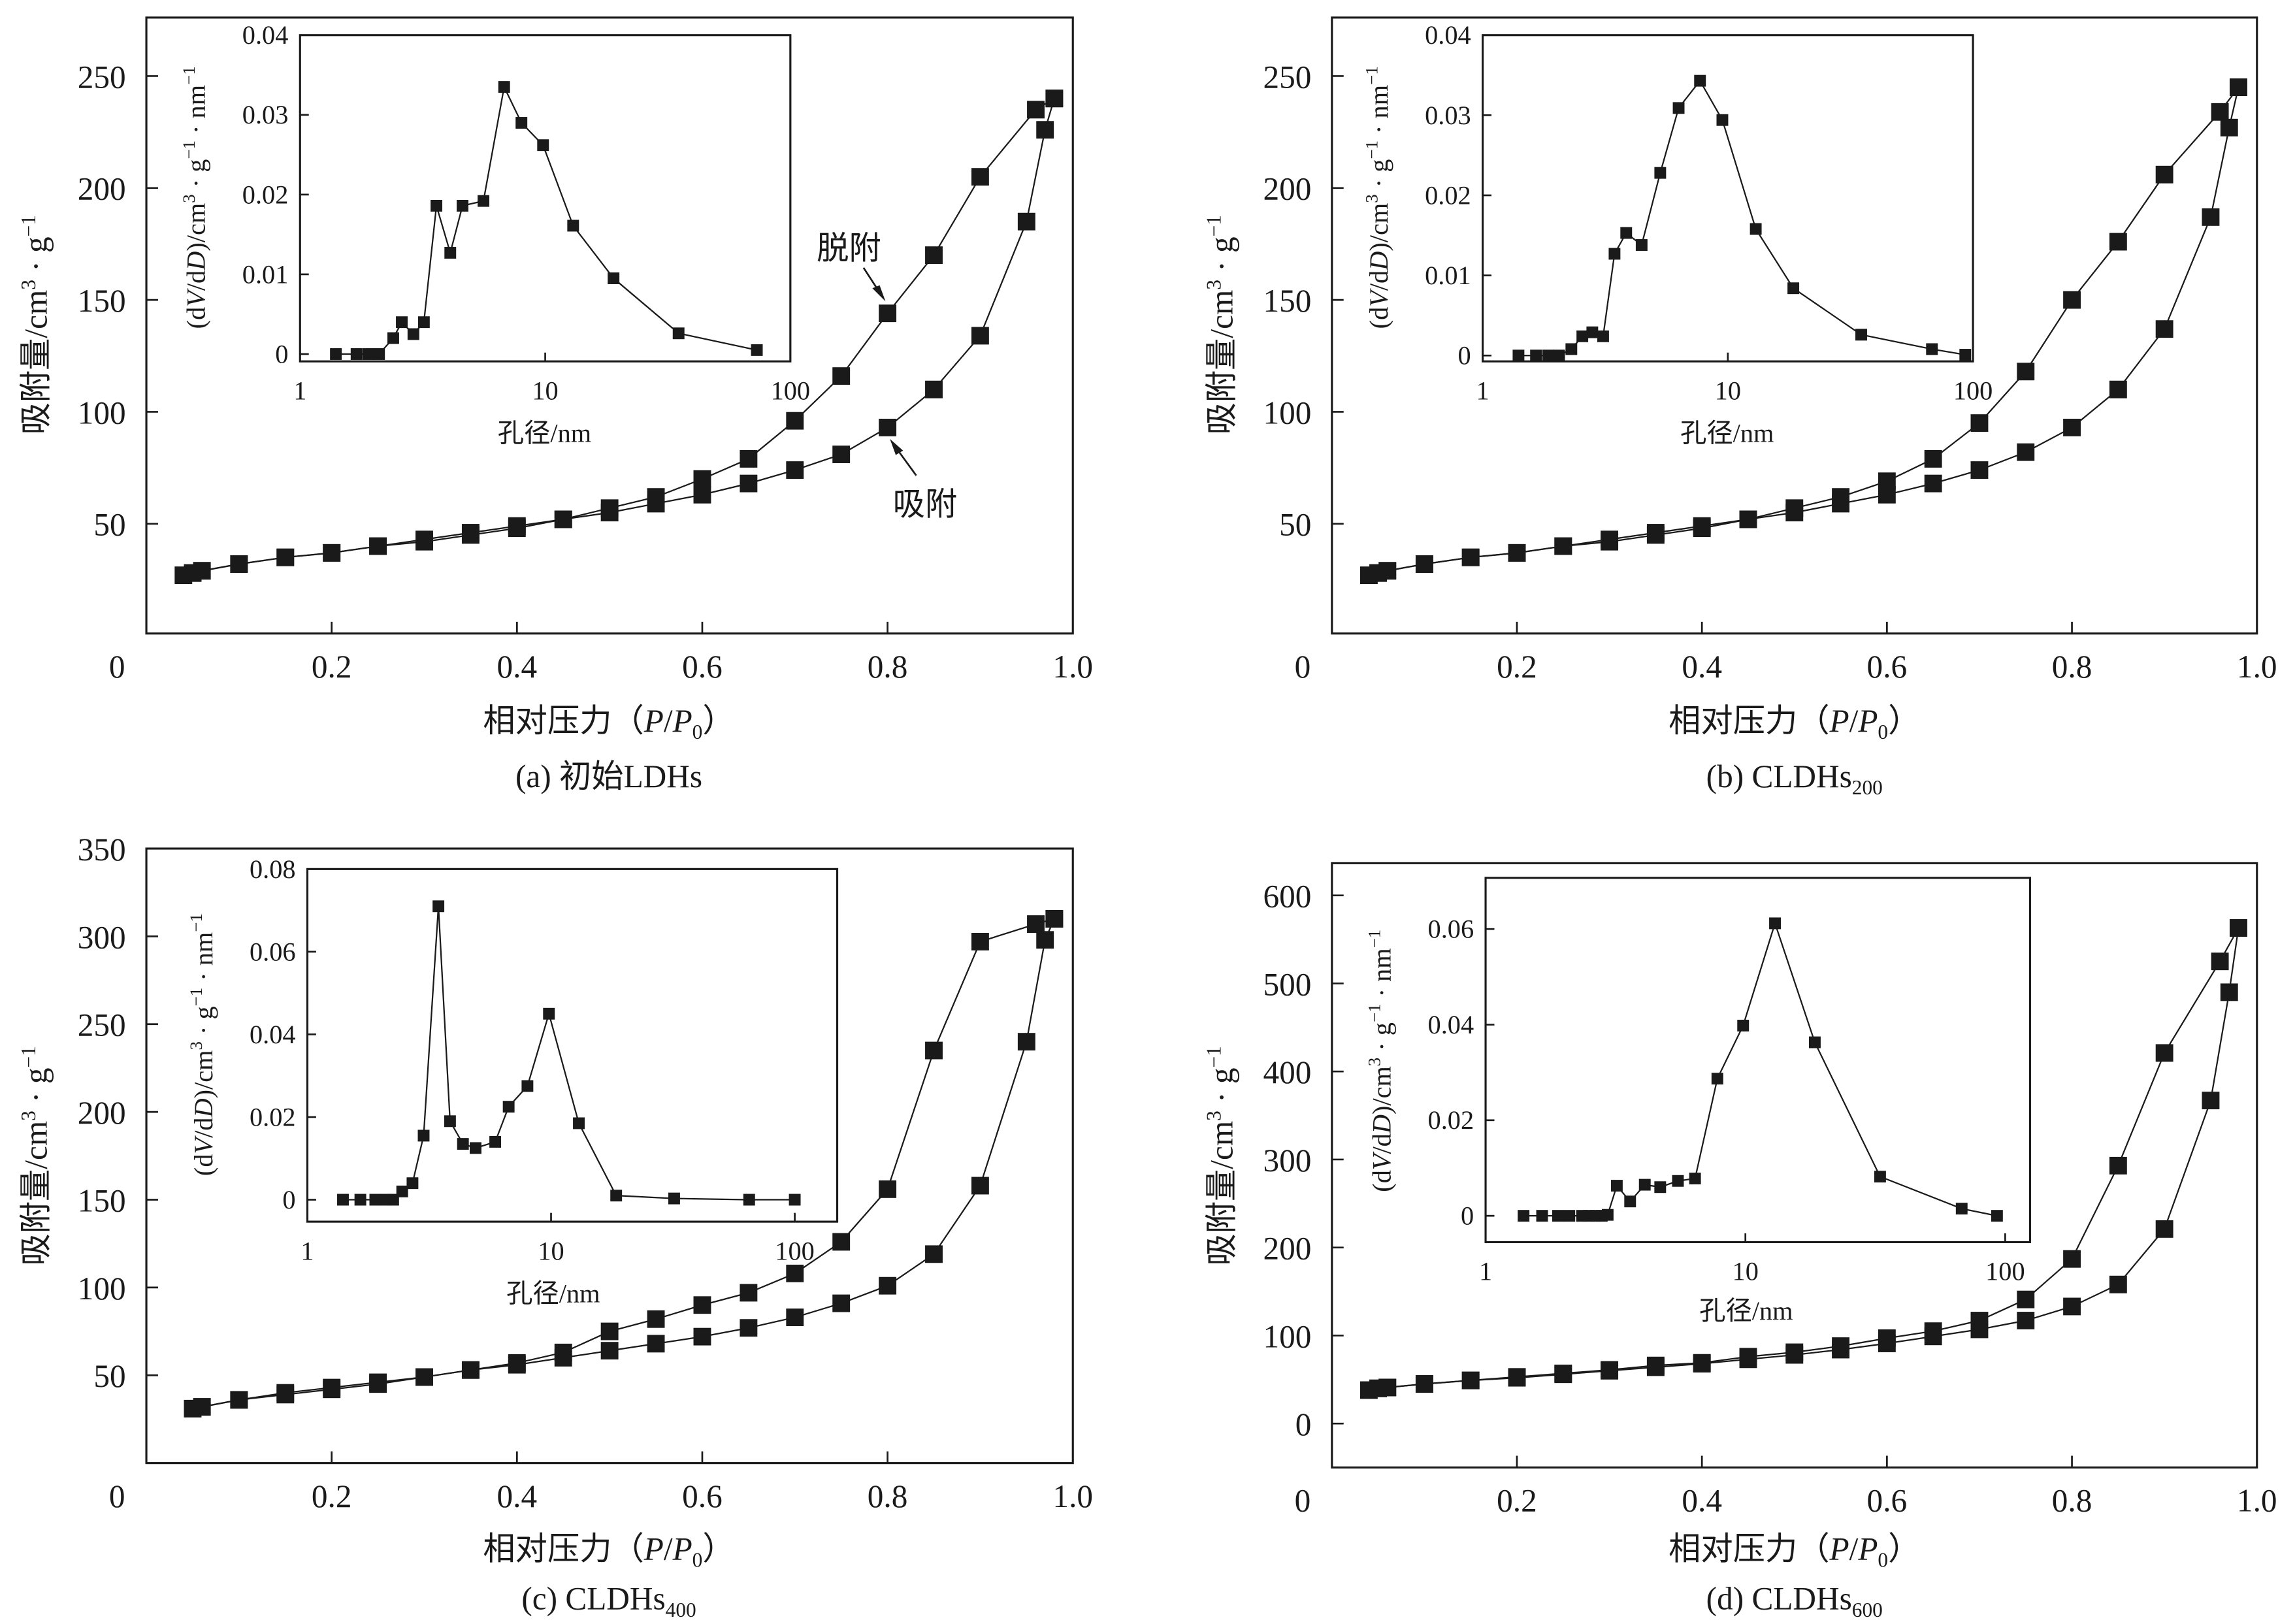 The image size is (2295, 1624). I want to click on y-axis-title: 吸附量/cm3 · g−1, so click(1221, 1155).